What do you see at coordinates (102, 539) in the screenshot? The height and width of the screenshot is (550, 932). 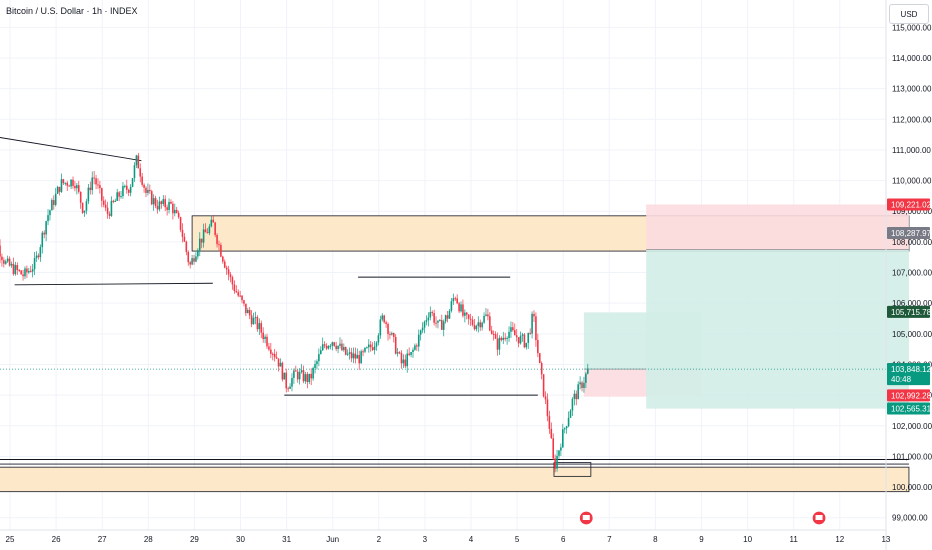 I see `x-tick-label: 27` at bounding box center [102, 539].